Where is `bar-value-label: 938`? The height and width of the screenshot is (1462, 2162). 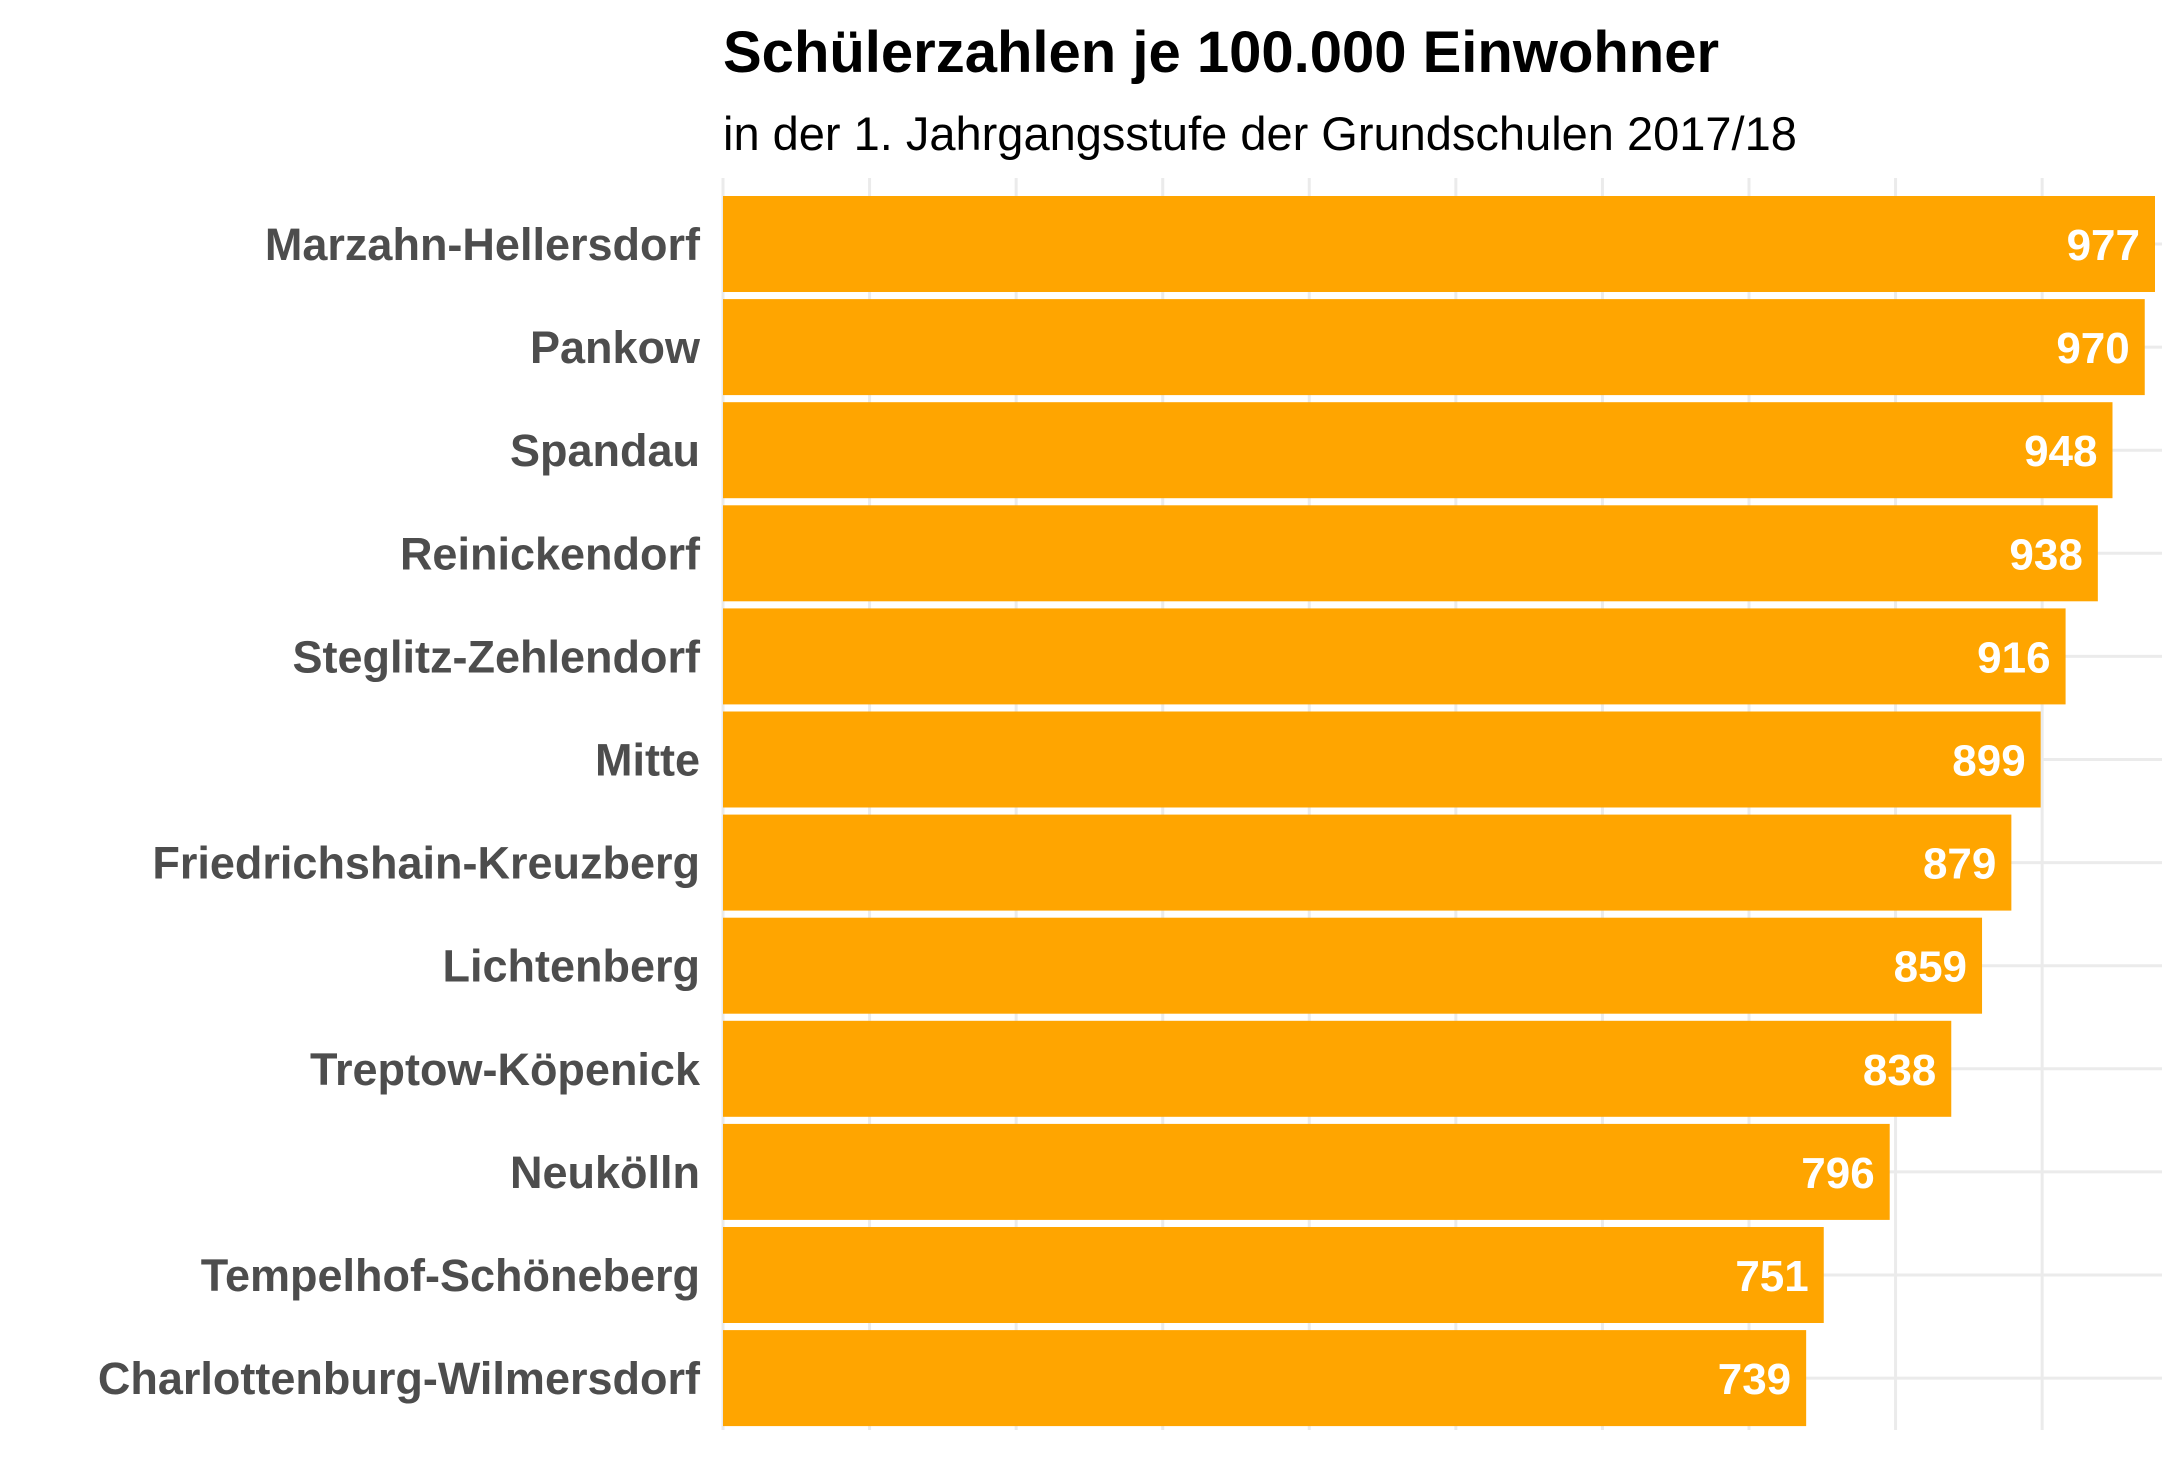 bar-value-label: 938 is located at coordinates (2045, 554).